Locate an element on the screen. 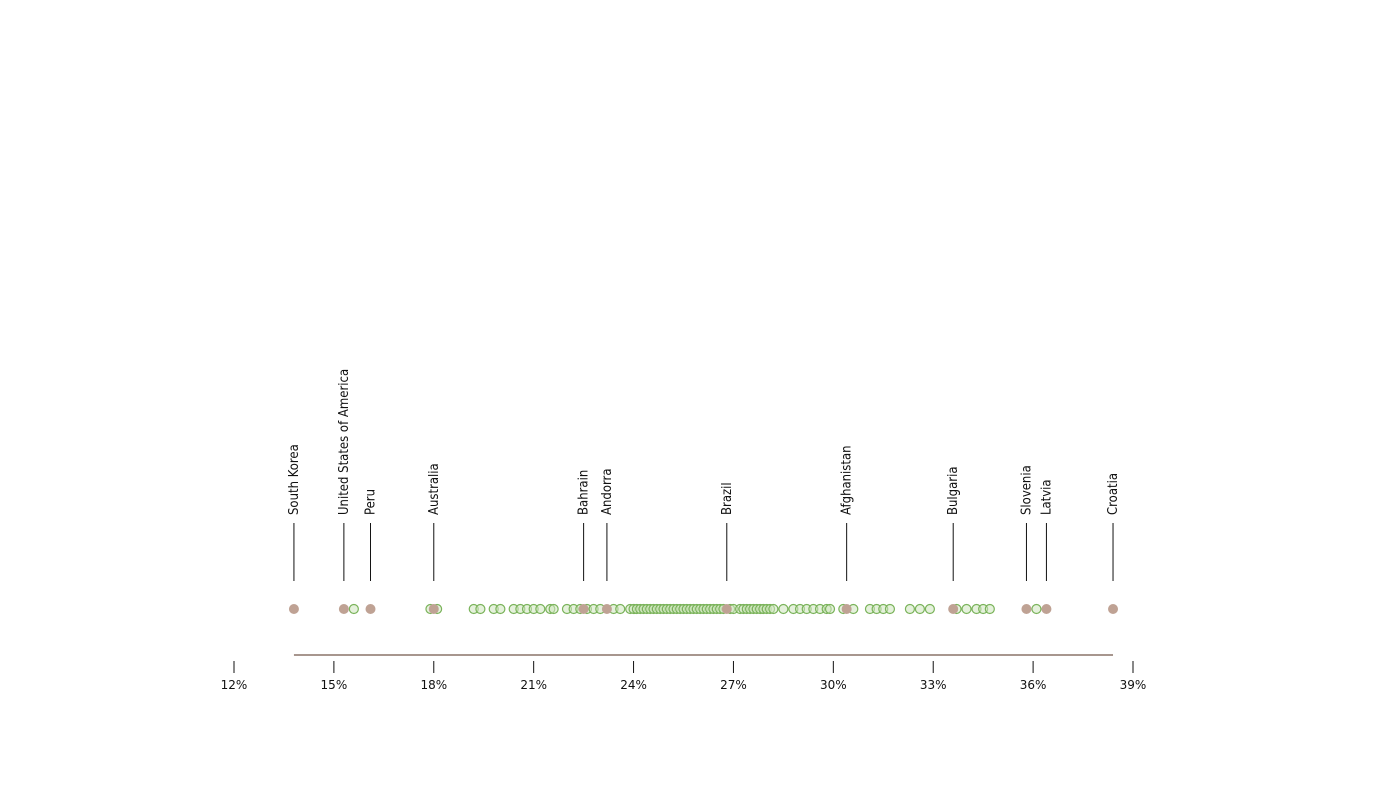 Image resolution: width=1400 pixels, height=788 pixels. other-countries-points is located at coordinates (695, 609).